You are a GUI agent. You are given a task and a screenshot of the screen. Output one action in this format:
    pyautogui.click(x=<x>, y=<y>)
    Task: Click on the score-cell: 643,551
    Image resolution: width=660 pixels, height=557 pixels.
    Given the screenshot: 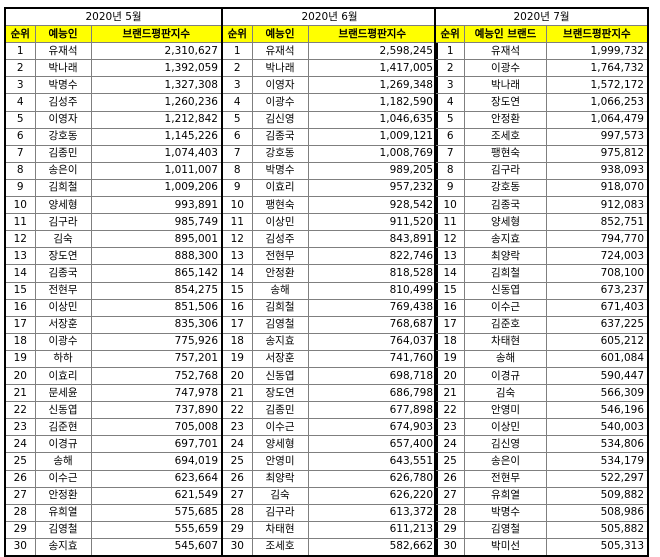 What is the action you would take?
    pyautogui.click(x=372, y=461)
    